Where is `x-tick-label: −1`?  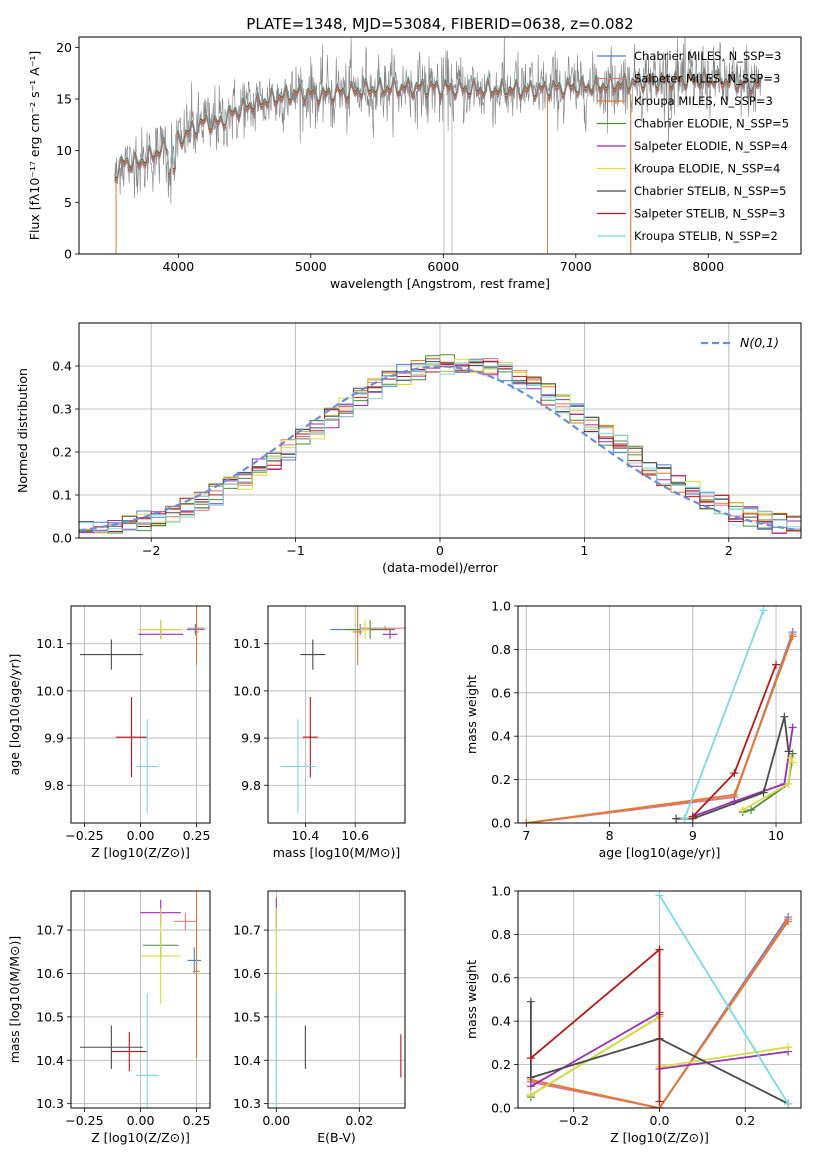 x-tick-label: −1 is located at coordinates (295, 550).